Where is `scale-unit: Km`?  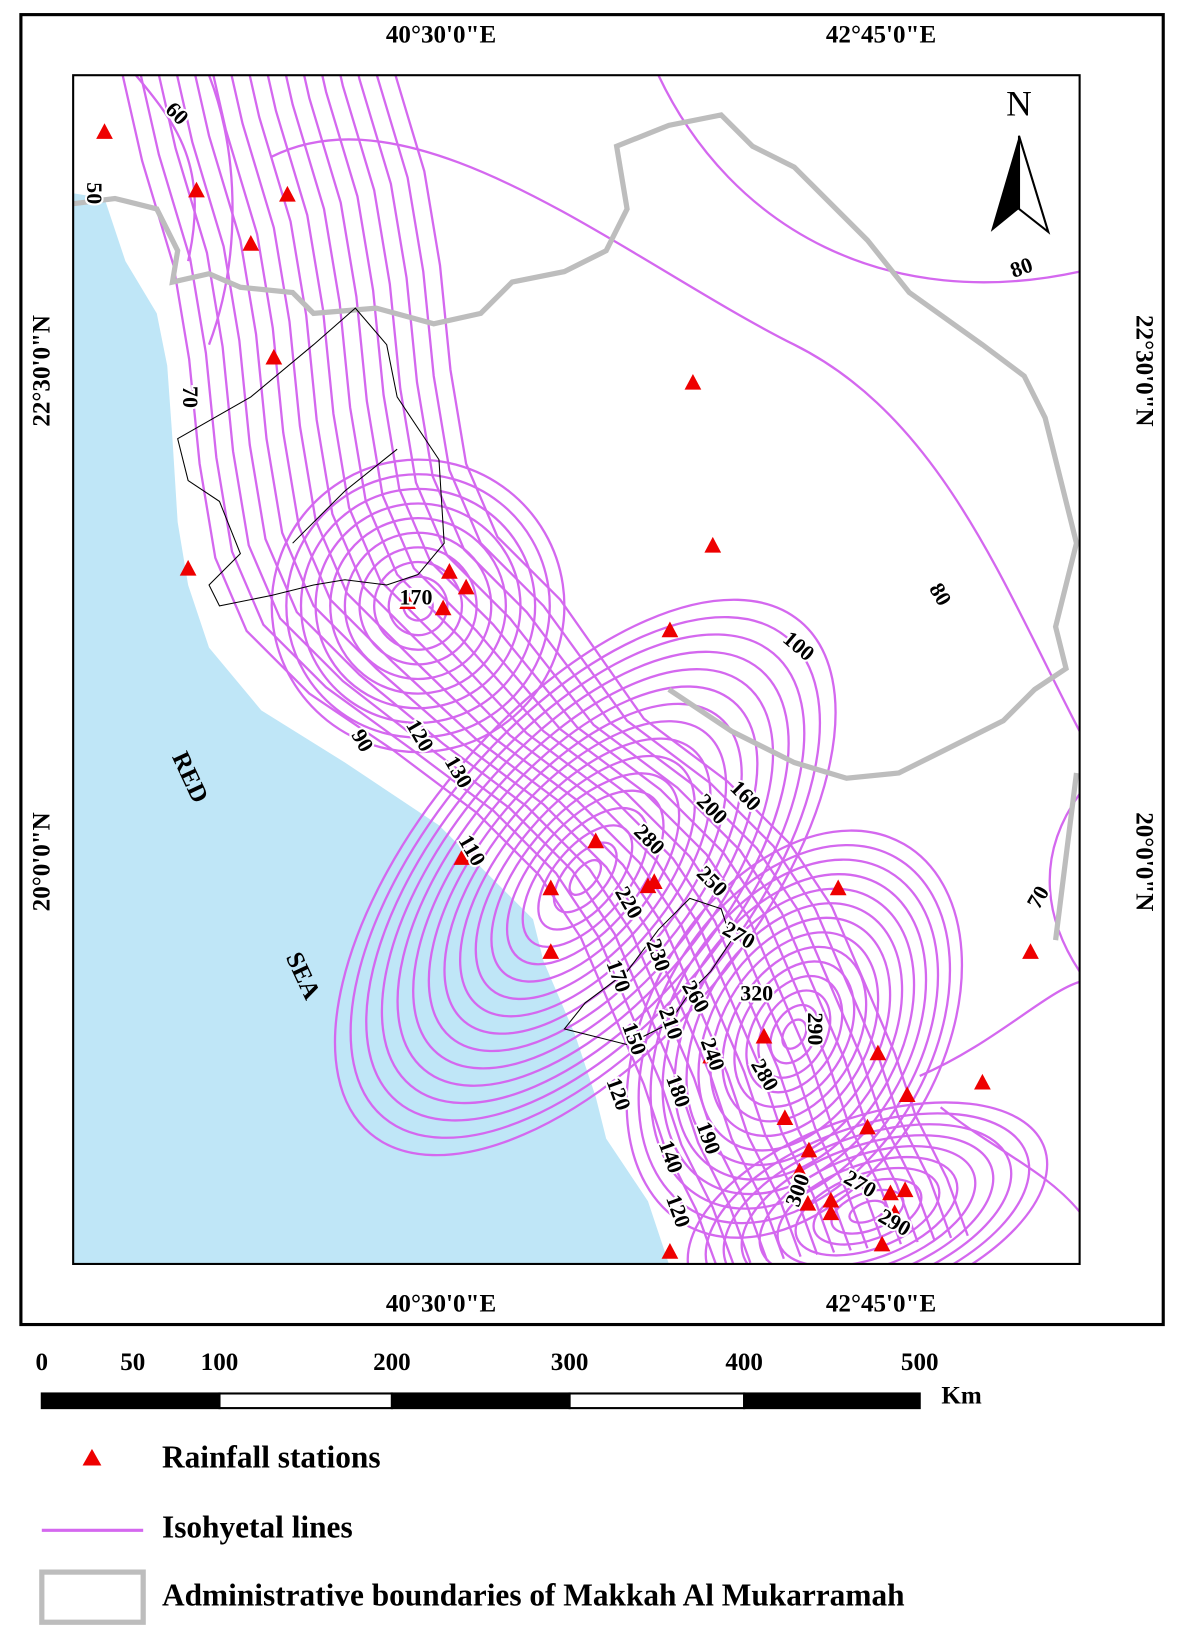 scale-unit: Km is located at coordinates (961, 1395).